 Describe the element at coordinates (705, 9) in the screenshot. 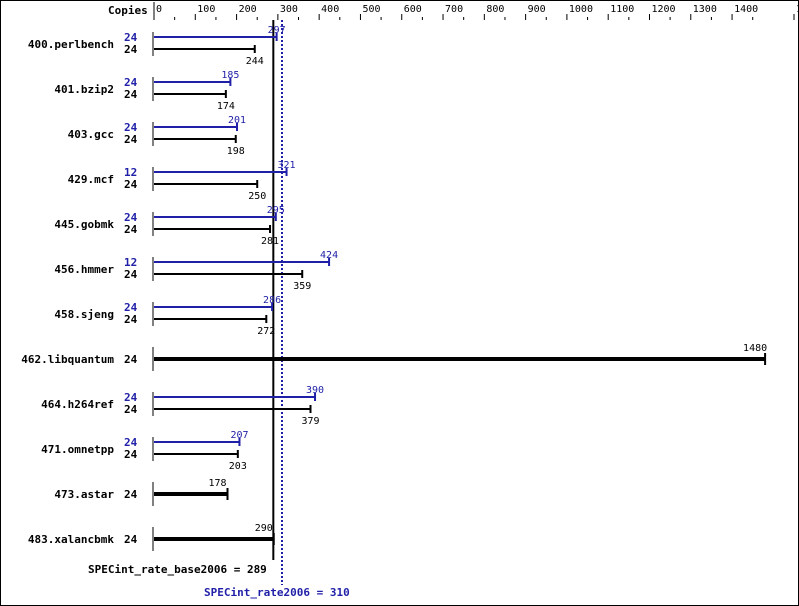

I see `x-tick-label: 1300` at that location.